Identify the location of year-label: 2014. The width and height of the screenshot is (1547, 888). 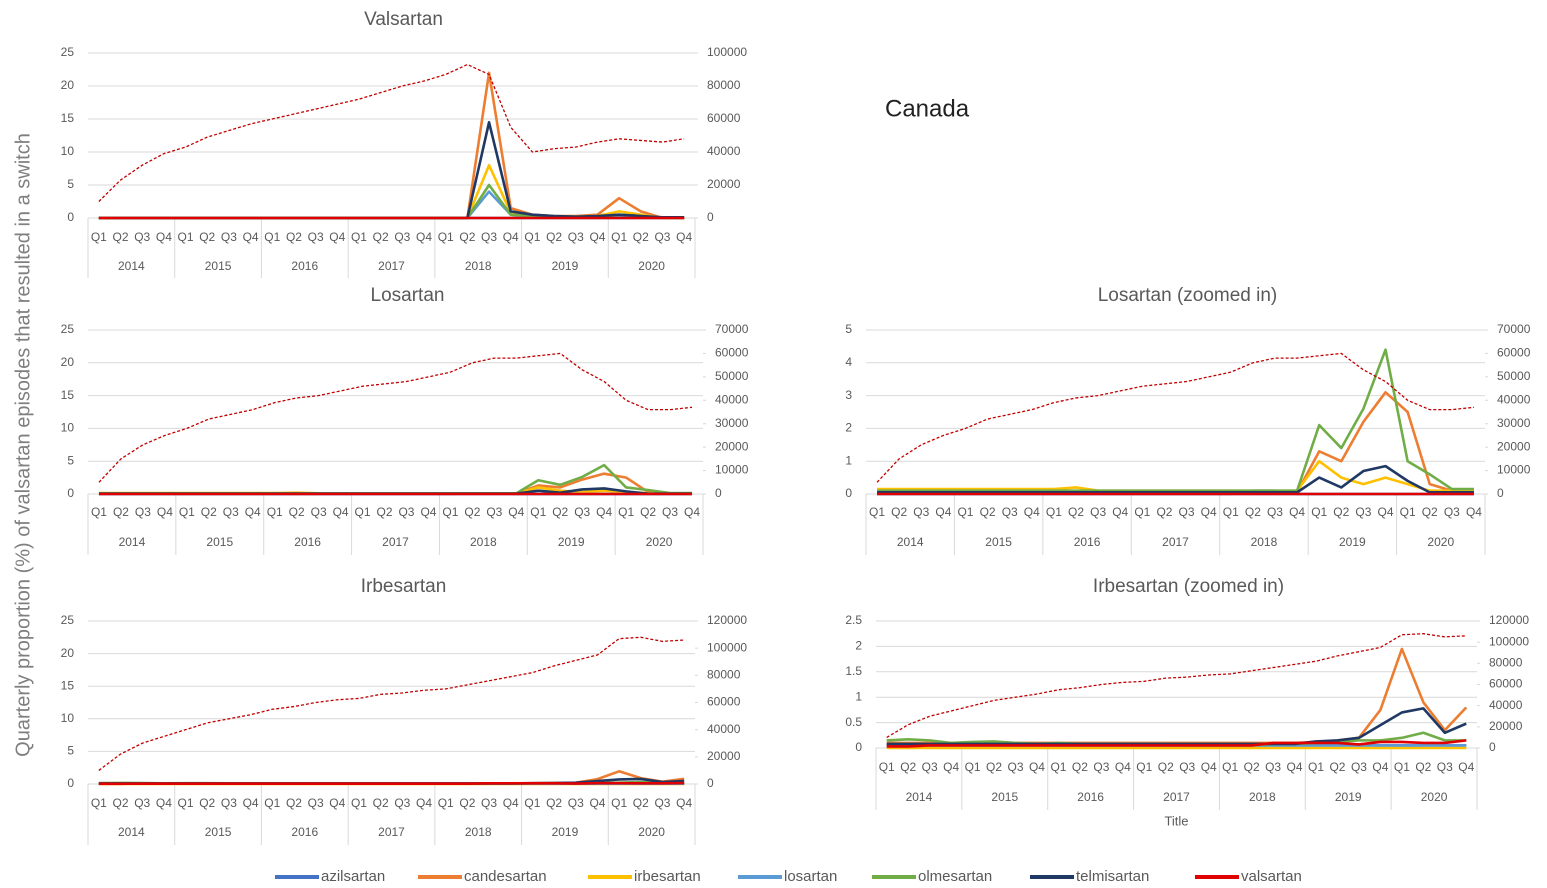
(131, 832).